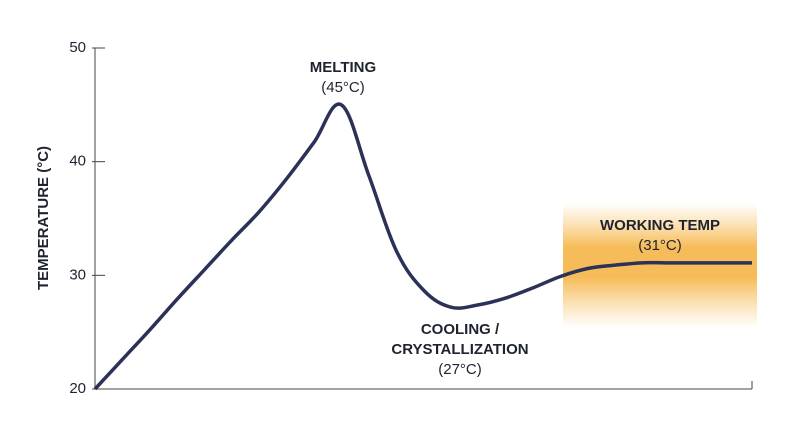  Describe the element at coordinates (460, 329) in the screenshot. I see `annotation: COOLING /` at that location.